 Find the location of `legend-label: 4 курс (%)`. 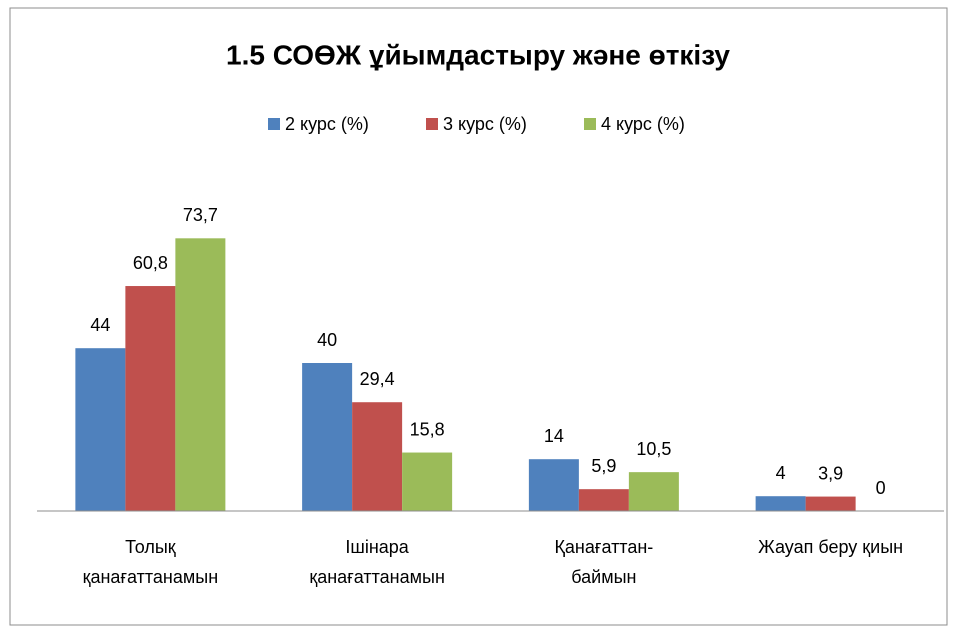

legend-label: 4 курс (%) is located at coordinates (643, 124).